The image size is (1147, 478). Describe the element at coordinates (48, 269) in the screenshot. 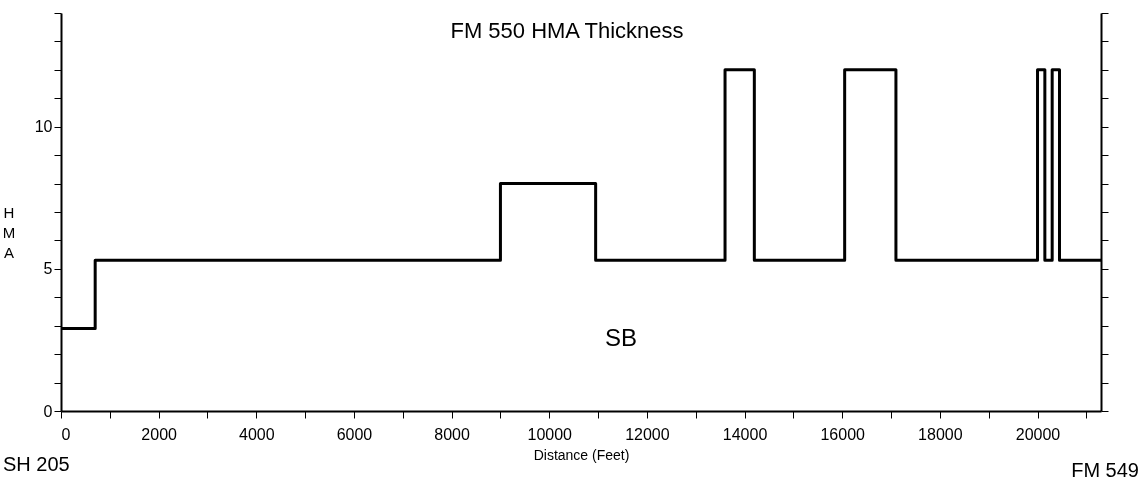

I see `y-tick-label: 5` at that location.